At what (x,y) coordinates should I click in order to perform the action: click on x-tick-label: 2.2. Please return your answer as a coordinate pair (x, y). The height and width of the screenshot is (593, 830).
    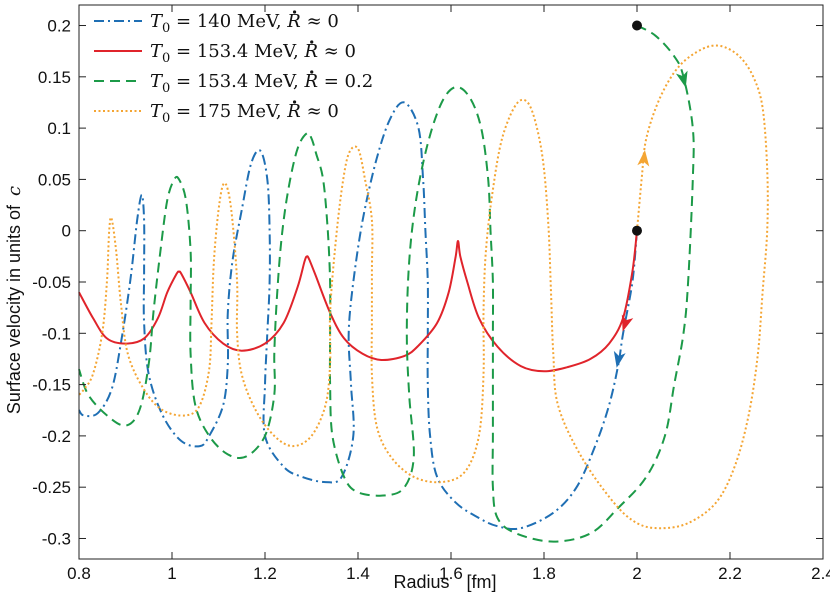
    Looking at the image, I should click on (730, 573).